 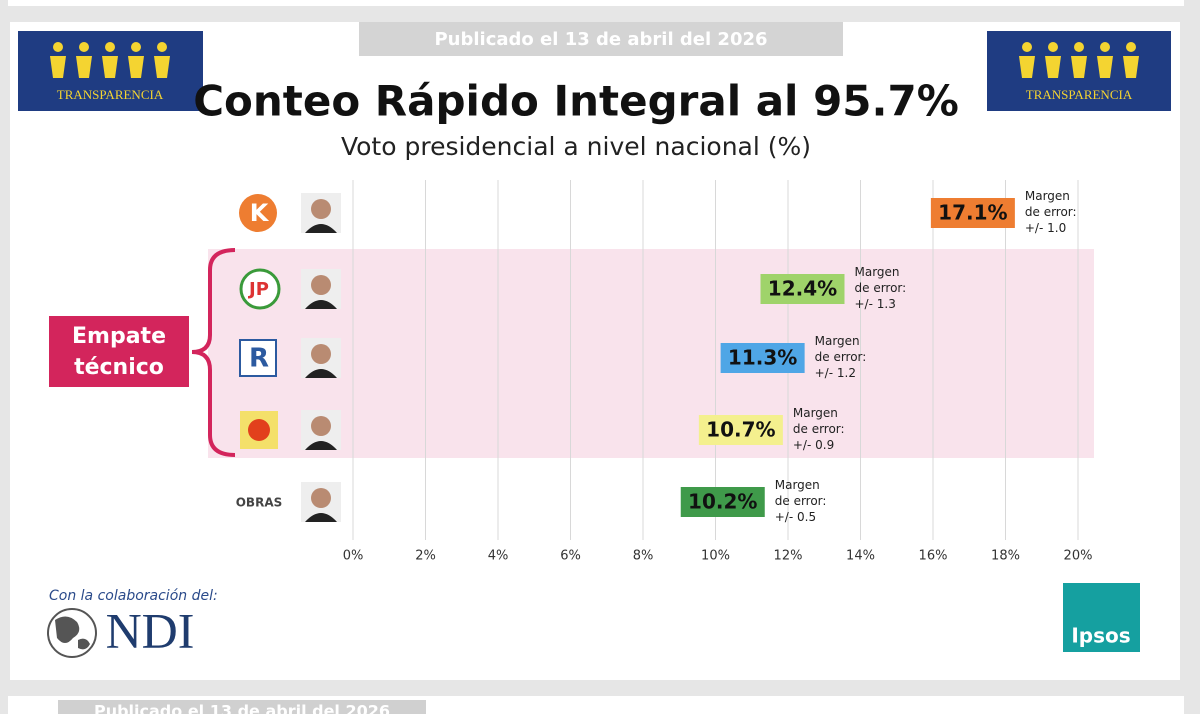 What do you see at coordinates (290, 430) in the screenshot?
I see `party-logo` at bounding box center [290, 430].